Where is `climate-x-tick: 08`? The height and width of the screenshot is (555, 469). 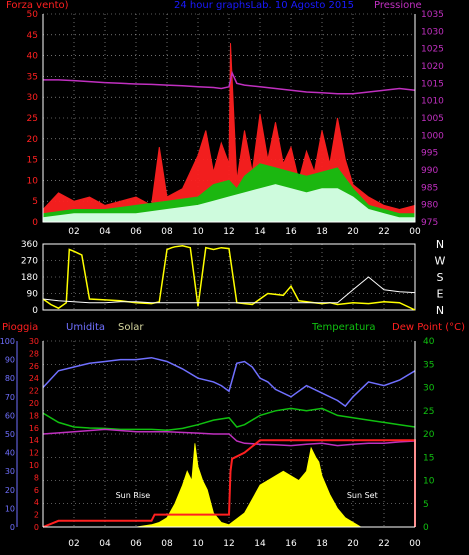
climate-x-tick: 08 is located at coordinates (167, 544).